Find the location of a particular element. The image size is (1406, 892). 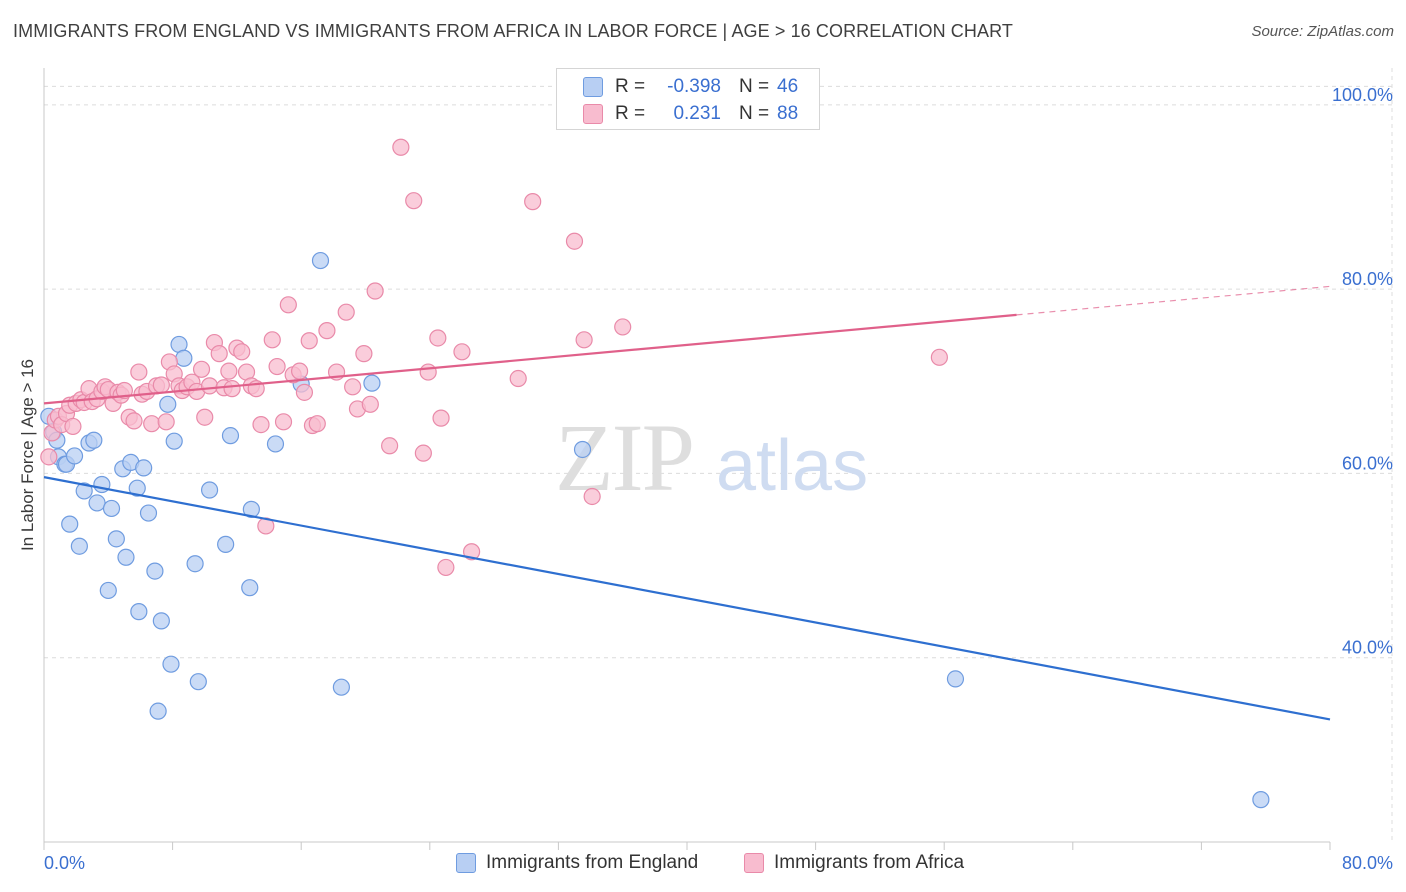

africa-trend-line is located at coordinates (530, 359).